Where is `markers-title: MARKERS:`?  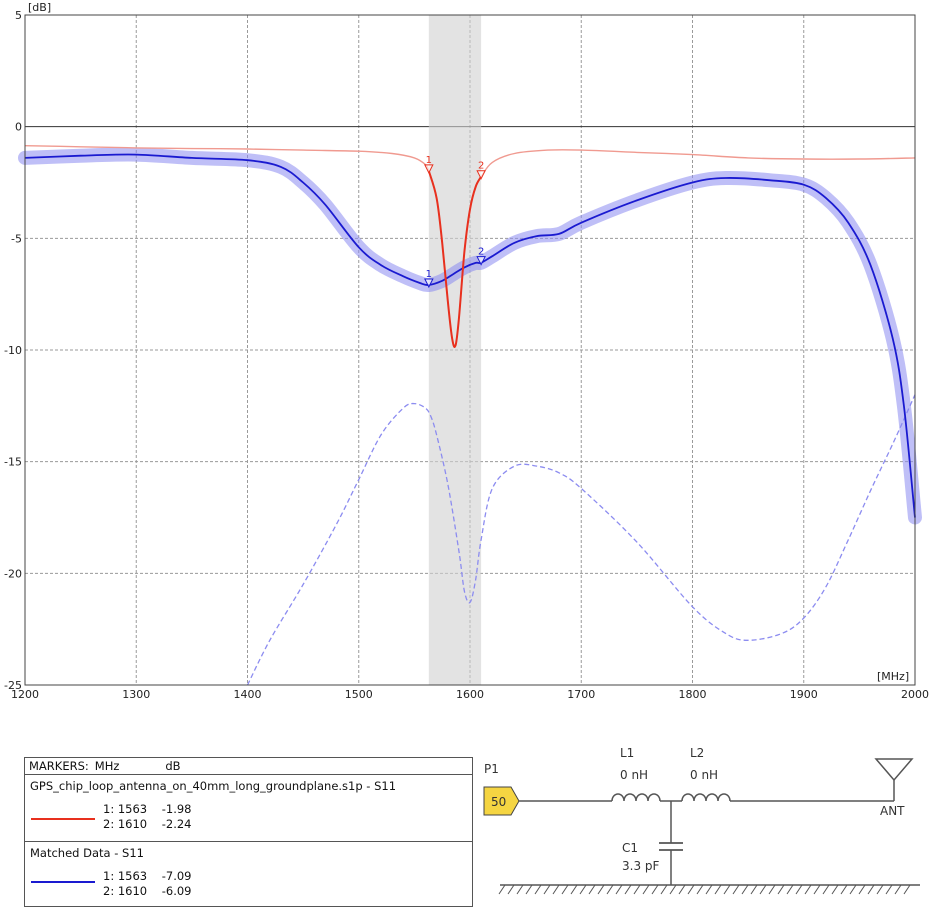
markers-title: MARKERS: is located at coordinates (59, 766).